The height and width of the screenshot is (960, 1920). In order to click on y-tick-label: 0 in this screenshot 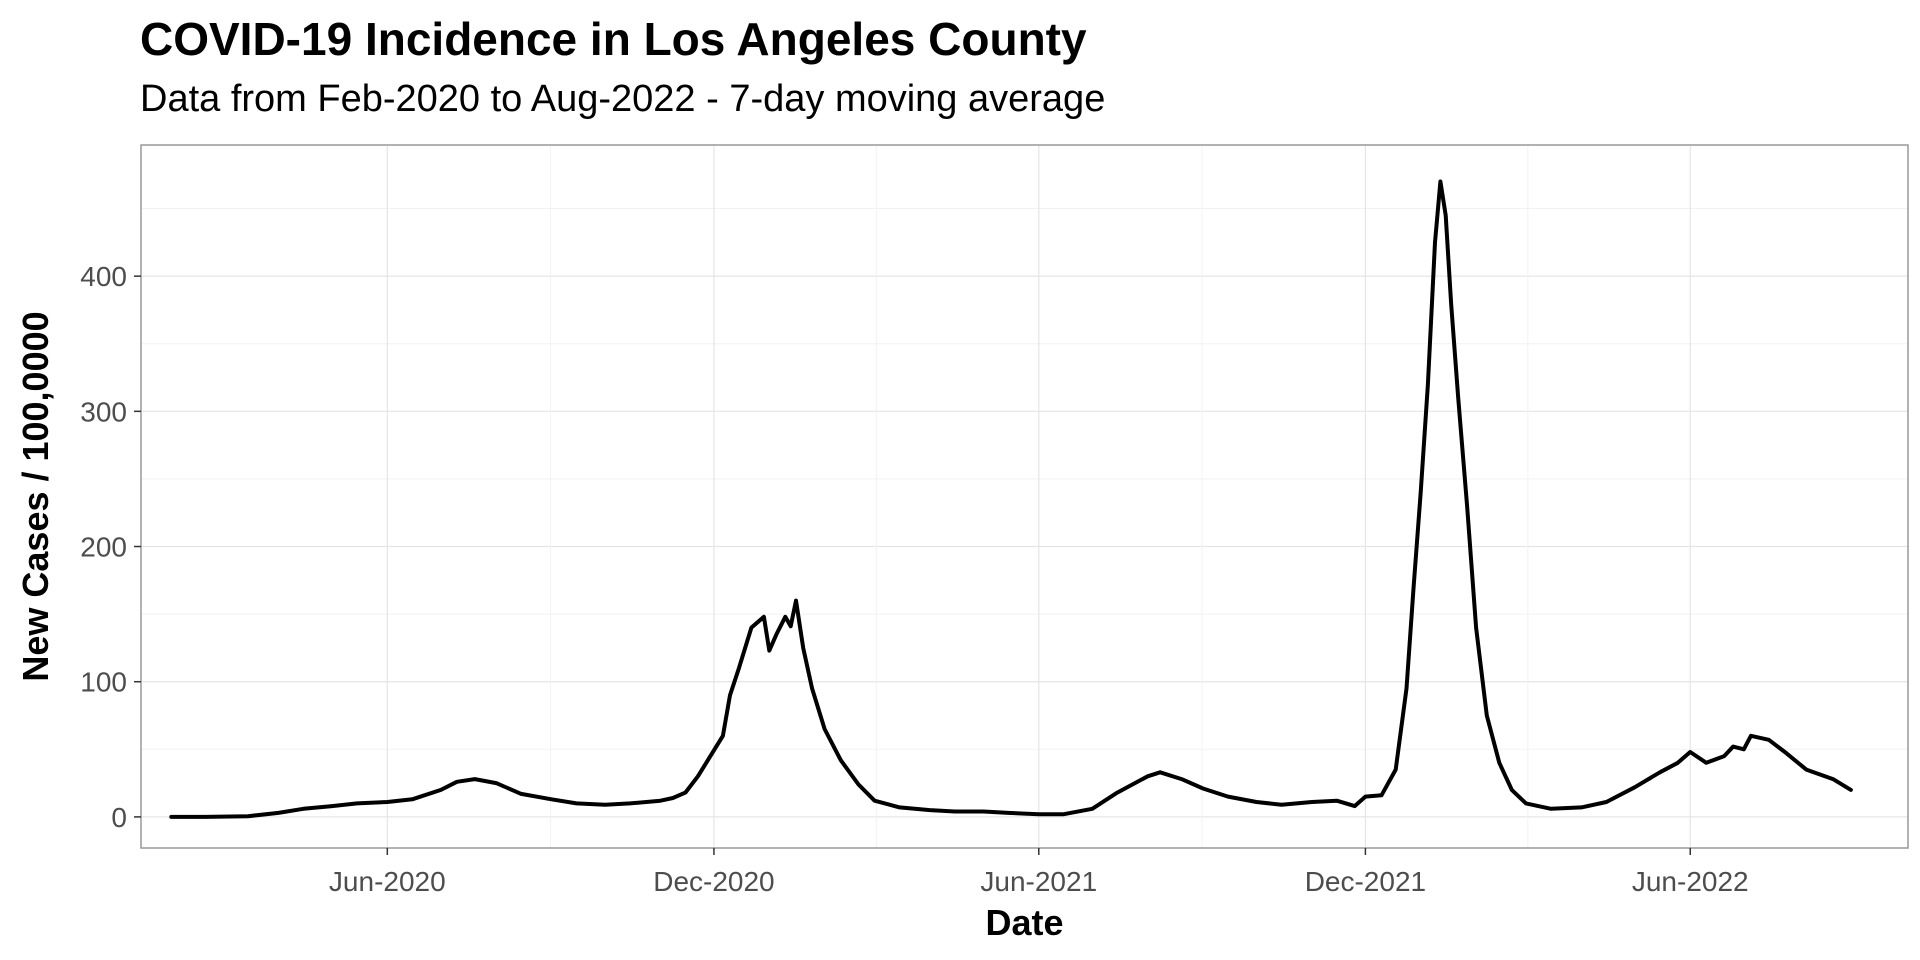, I will do `click(119, 817)`.